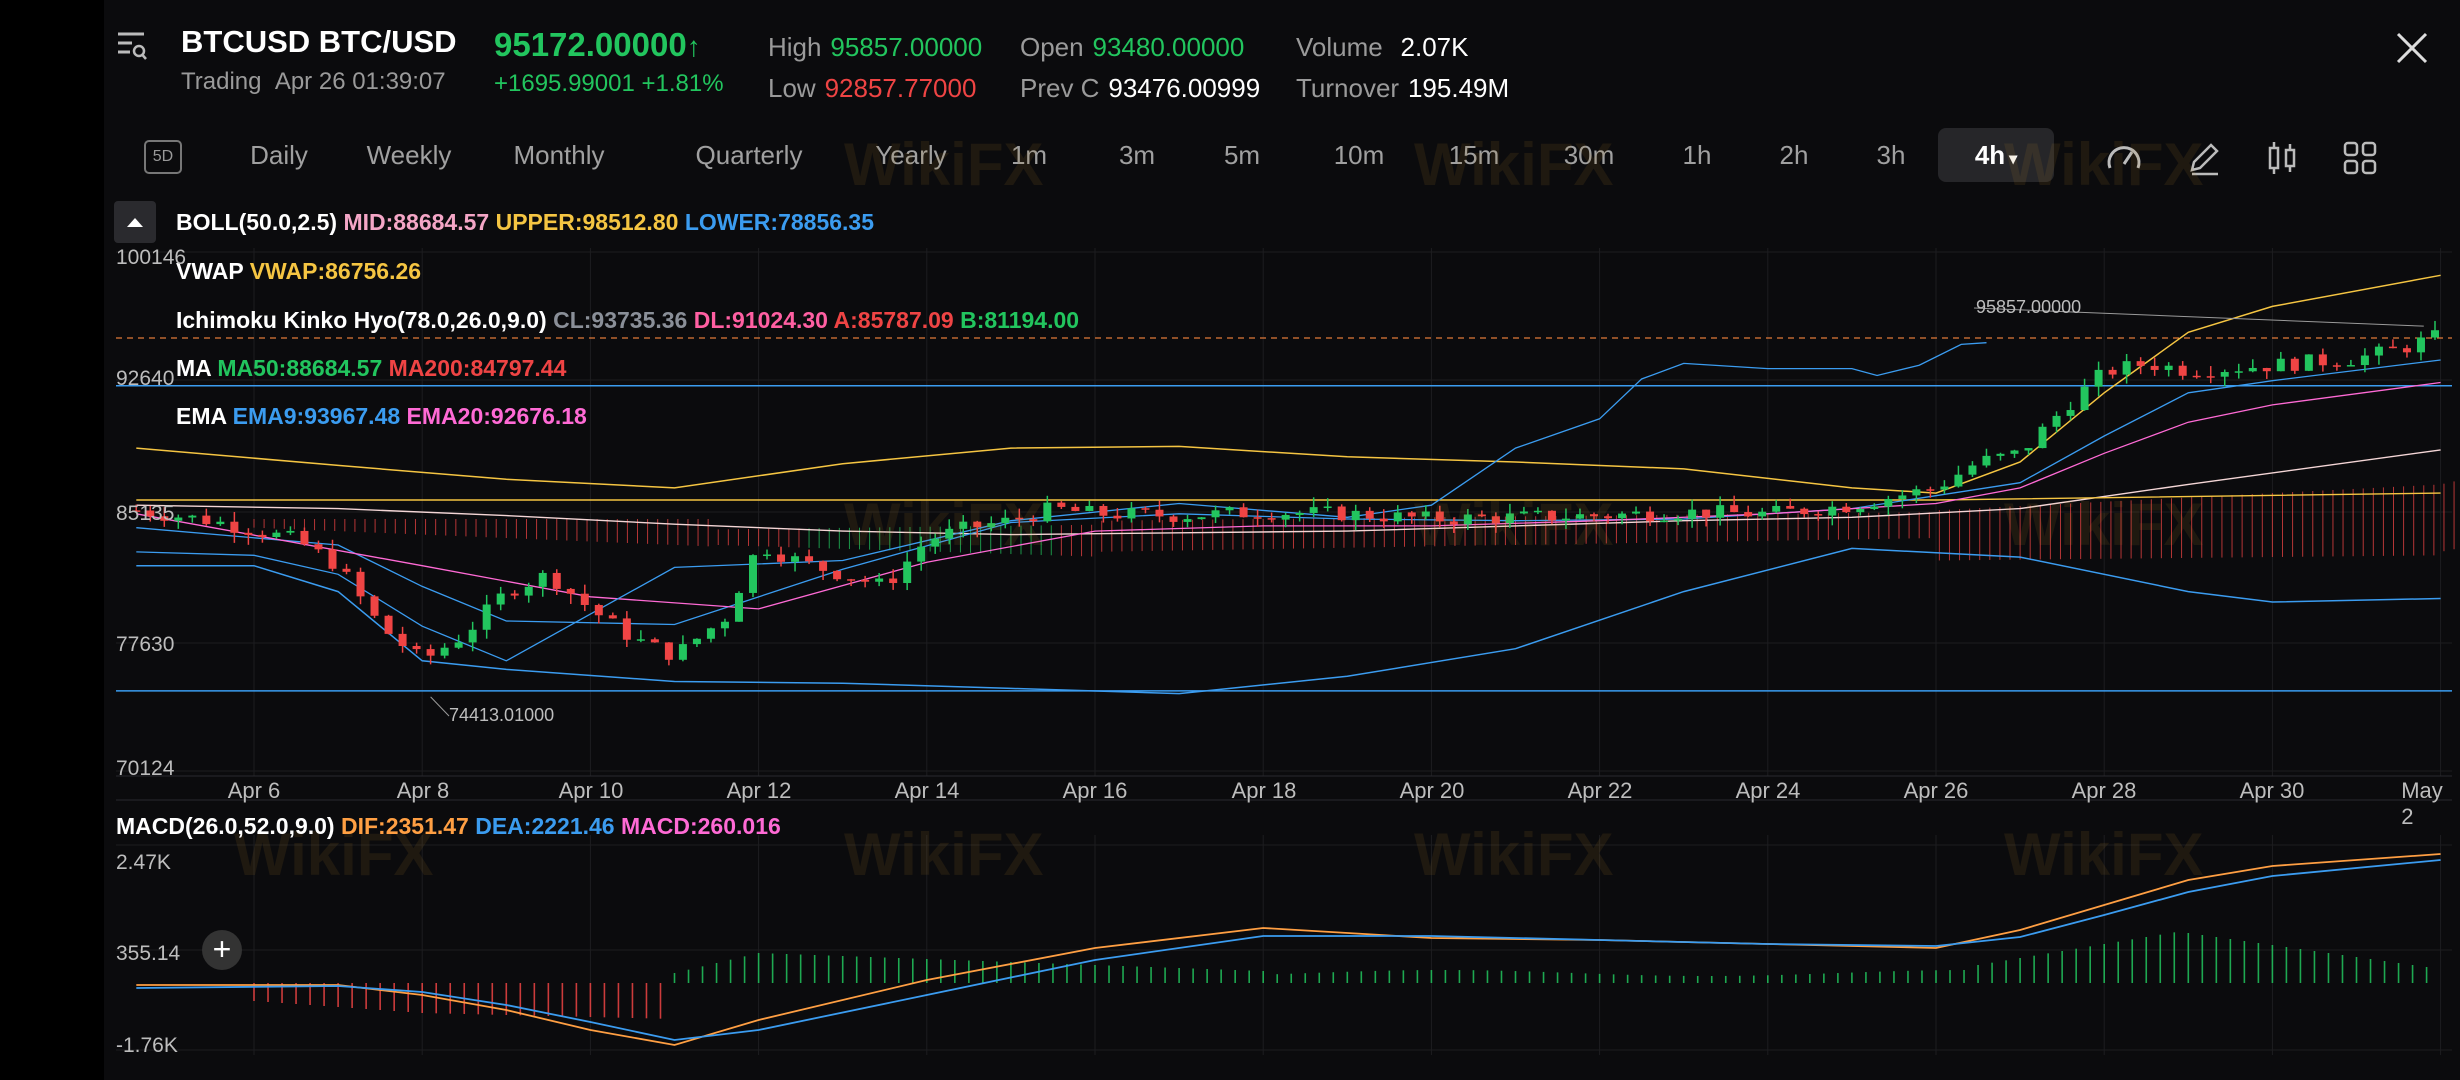 The image size is (2460, 1080). What do you see at coordinates (1095, 790) in the screenshot?
I see `date-axis-label: Apr 16` at bounding box center [1095, 790].